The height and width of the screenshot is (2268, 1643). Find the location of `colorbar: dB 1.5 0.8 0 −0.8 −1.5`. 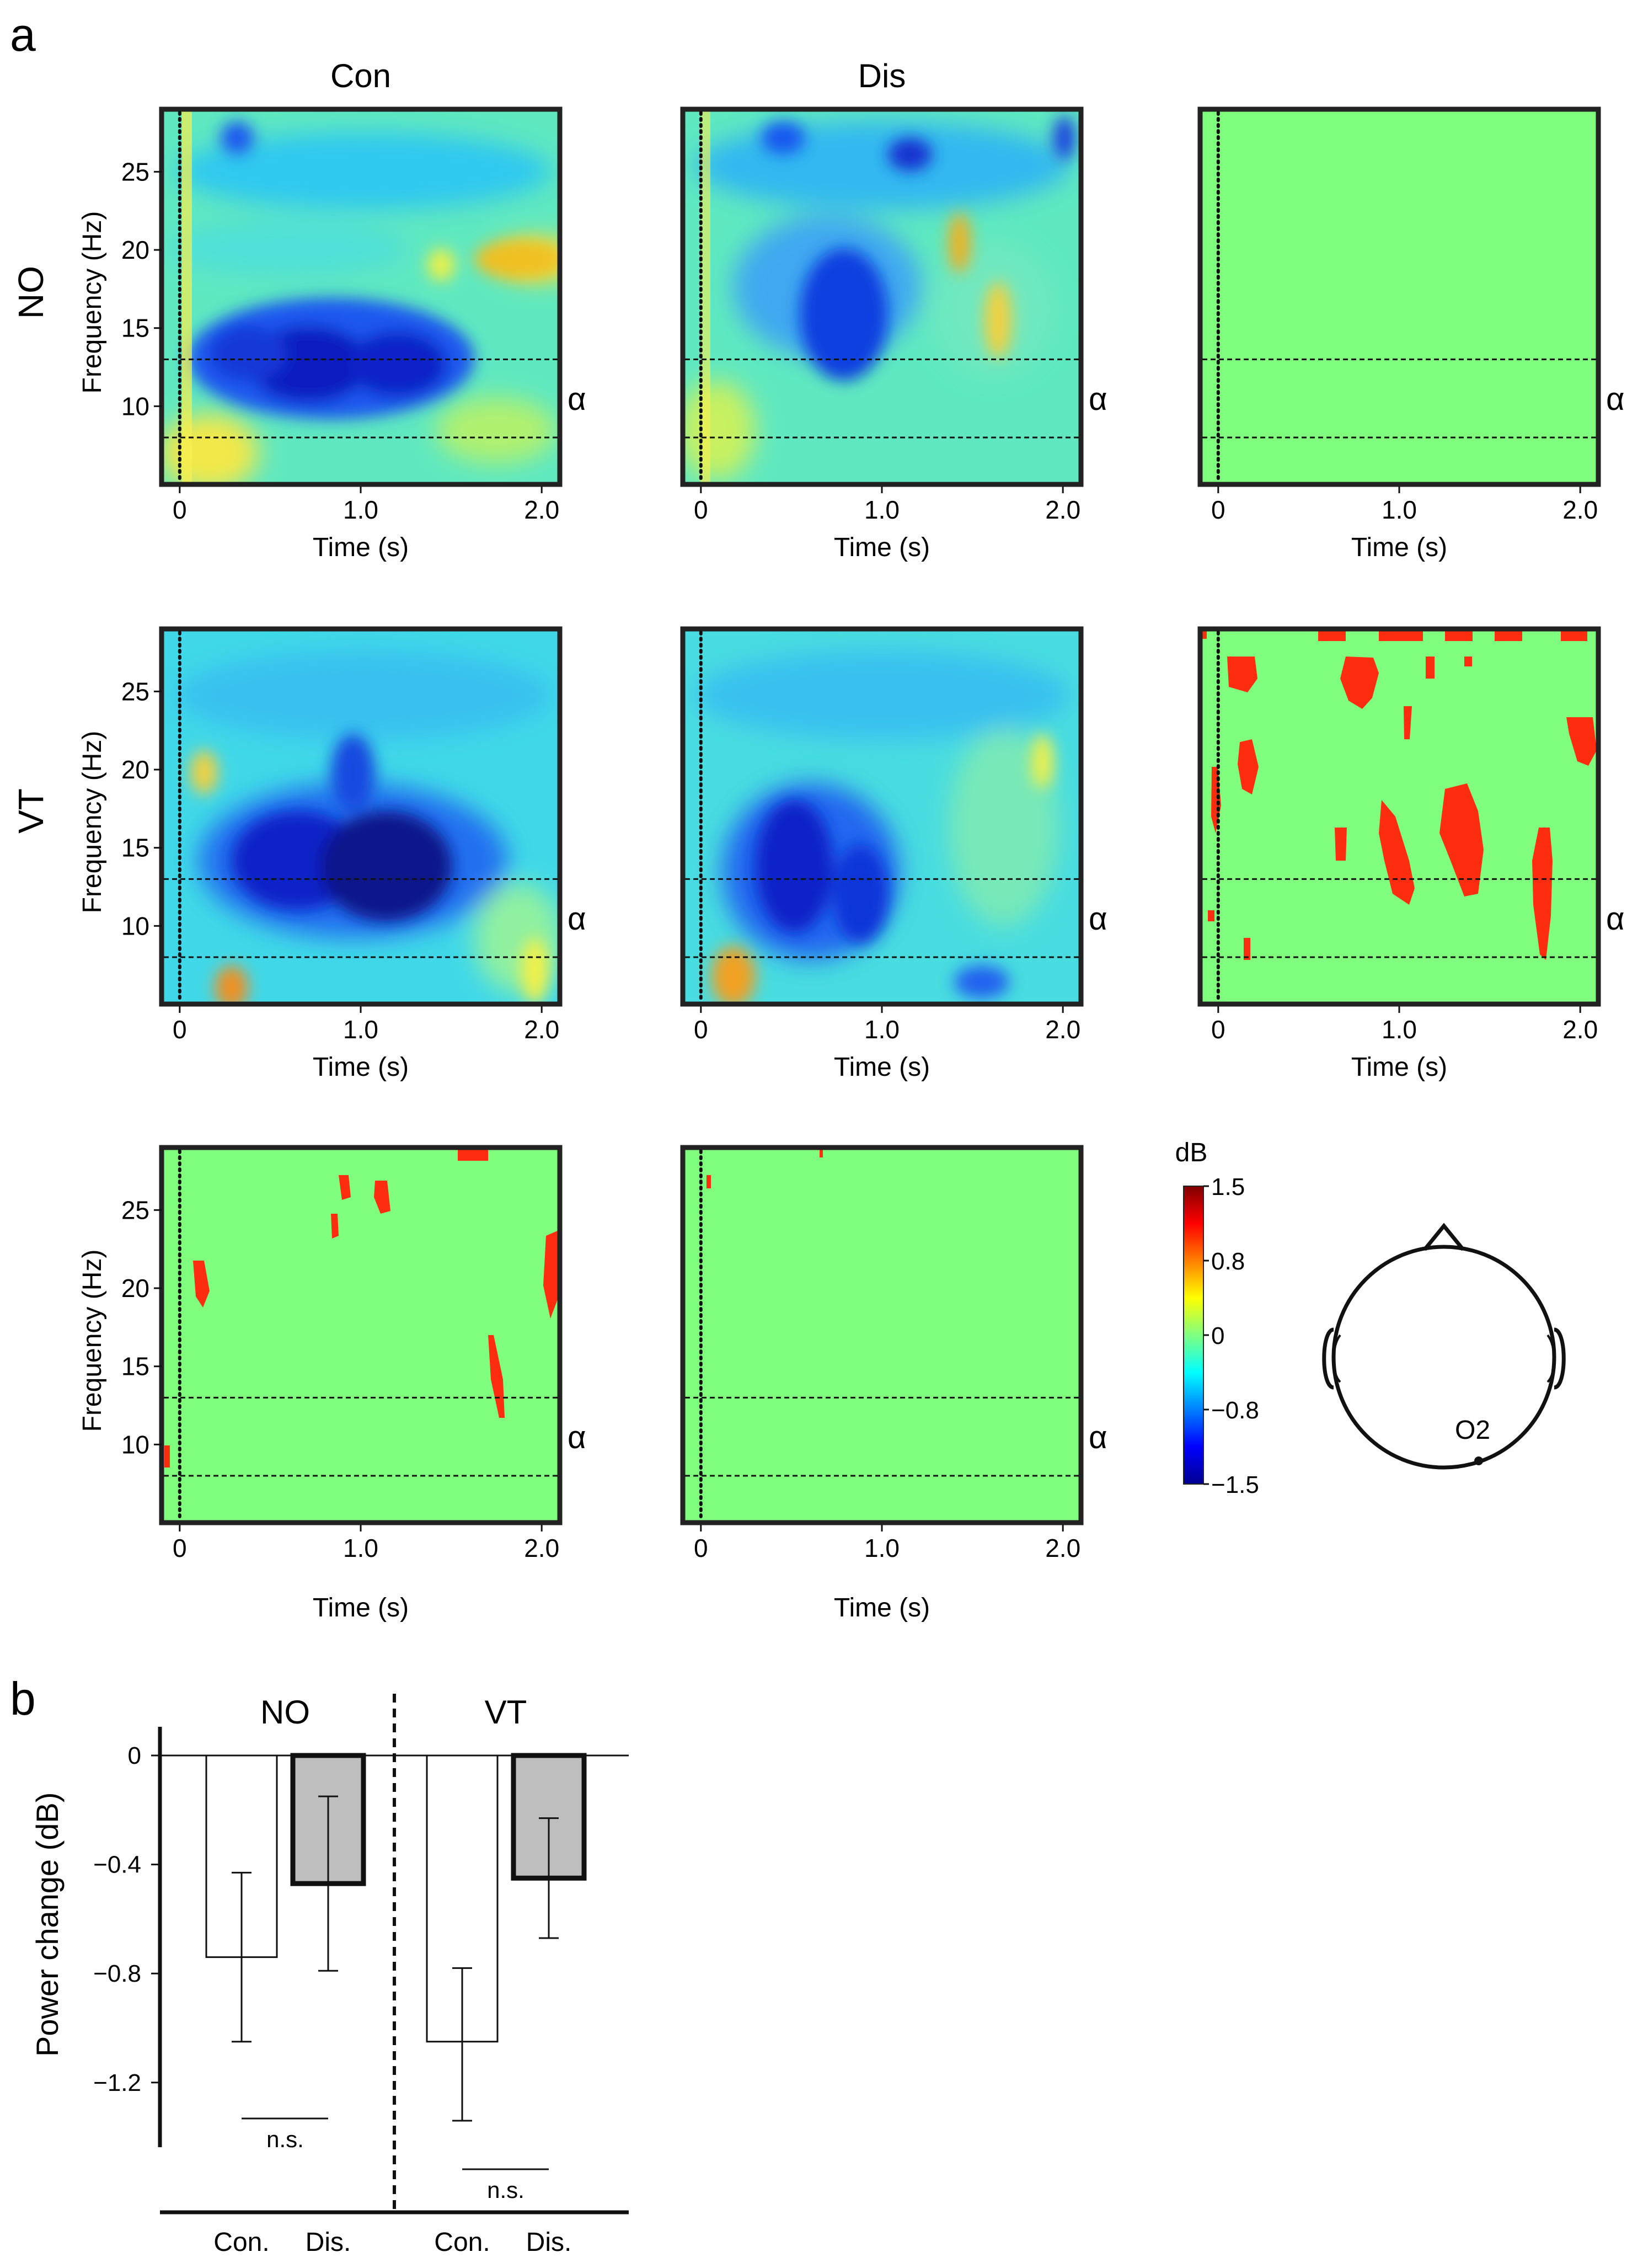

colorbar: dB 1.5 0.8 0 −0.8 −1.5 is located at coordinates (1217, 1318).